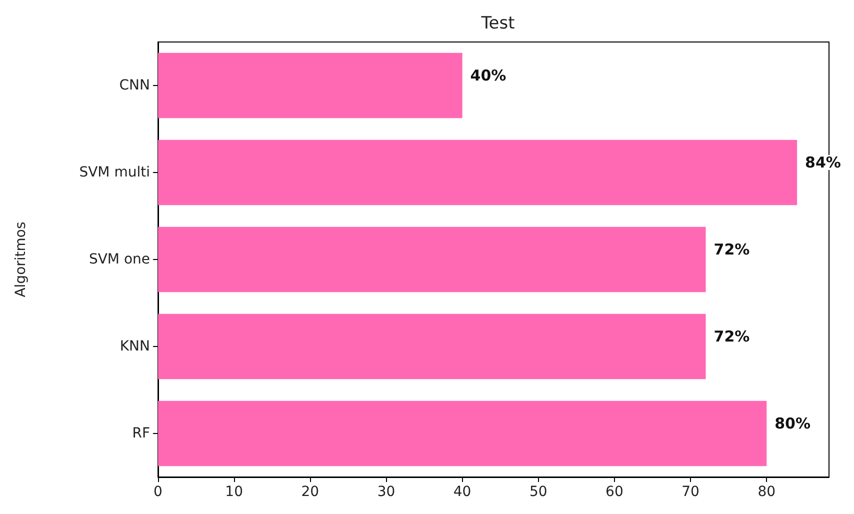 The image size is (854, 514). Describe the element at coordinates (538, 492) in the screenshot. I see `x-tick-label: 50` at that location.